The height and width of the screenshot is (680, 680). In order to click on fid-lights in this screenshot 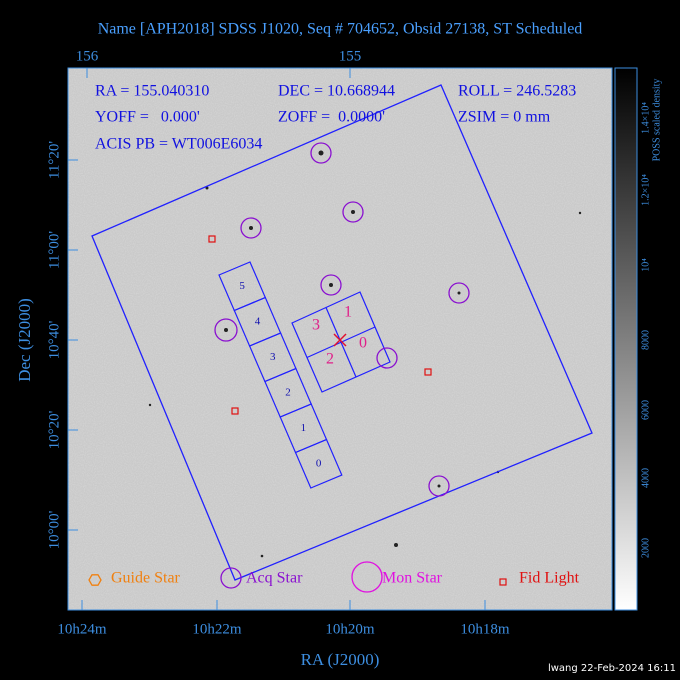, I will do `click(320, 325)`.